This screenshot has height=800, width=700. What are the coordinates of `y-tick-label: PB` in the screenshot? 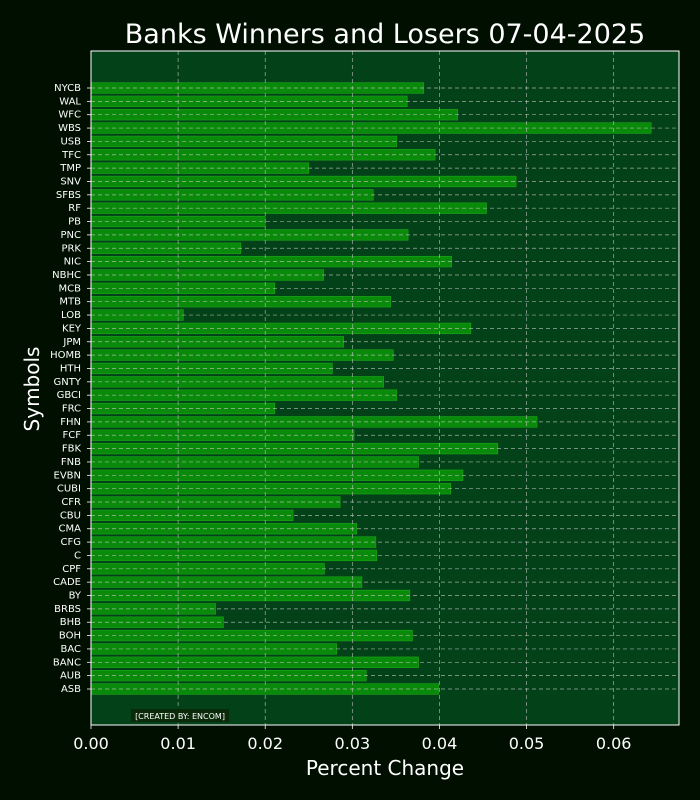 It's located at (74, 222).